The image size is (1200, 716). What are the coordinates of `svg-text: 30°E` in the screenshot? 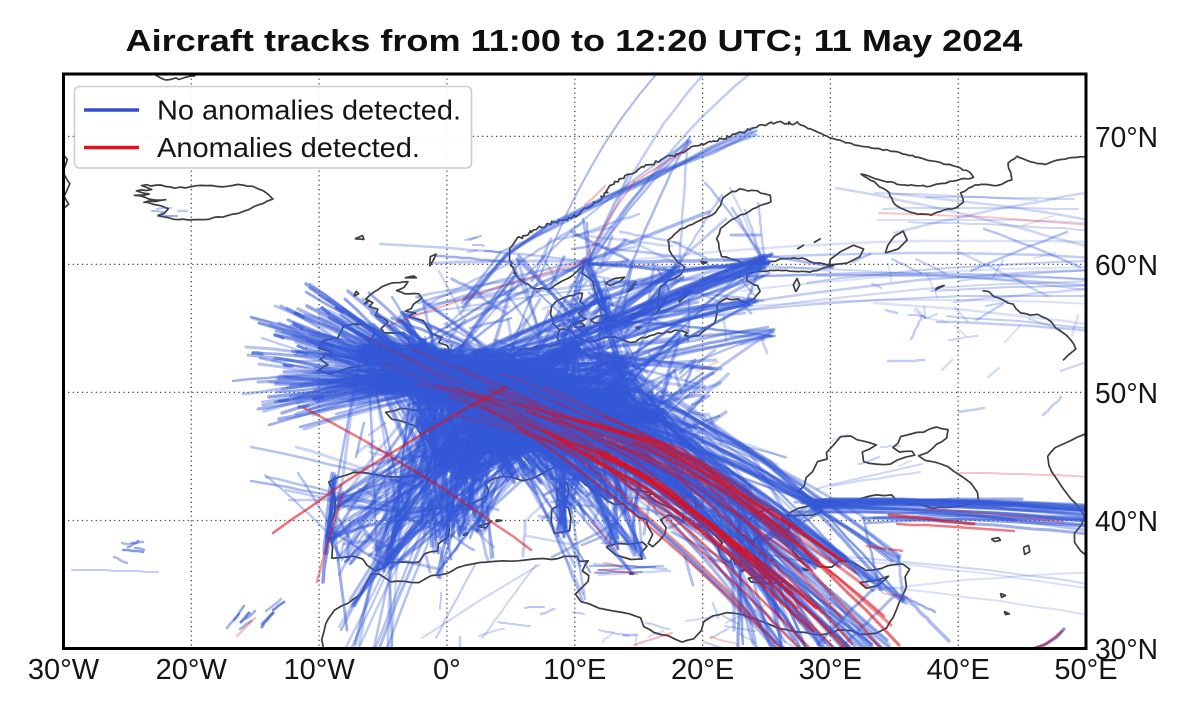 It's located at (830, 670).